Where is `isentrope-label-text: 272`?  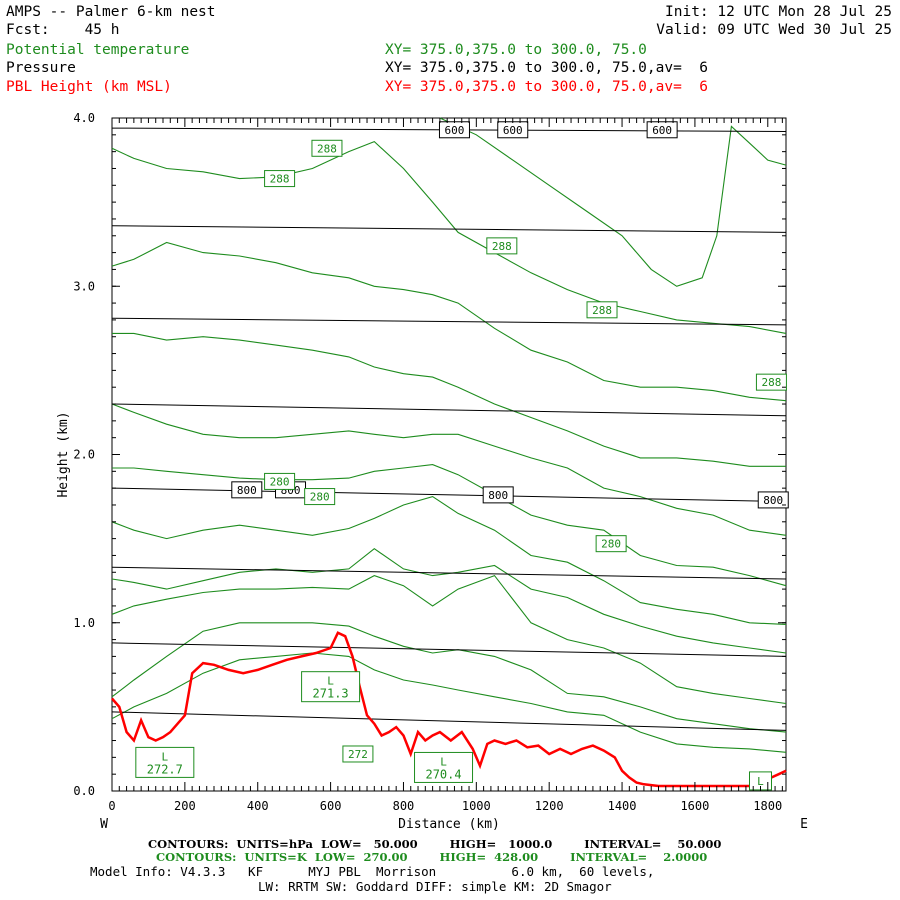
isentrope-label-text: 272 is located at coordinates (358, 754).